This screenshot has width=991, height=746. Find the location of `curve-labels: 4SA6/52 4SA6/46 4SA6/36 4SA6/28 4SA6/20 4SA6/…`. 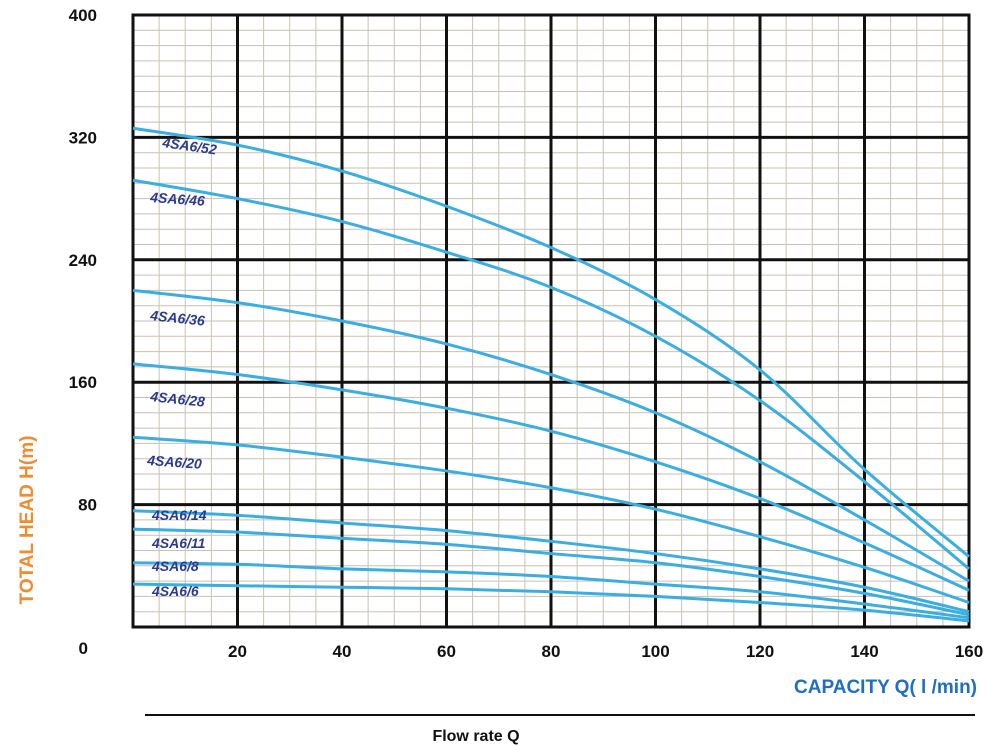

curve-labels: 4SA6/52 4SA6/46 4SA6/36 4SA6/28 4SA6/20 4SA6/… is located at coordinates (182, 366).